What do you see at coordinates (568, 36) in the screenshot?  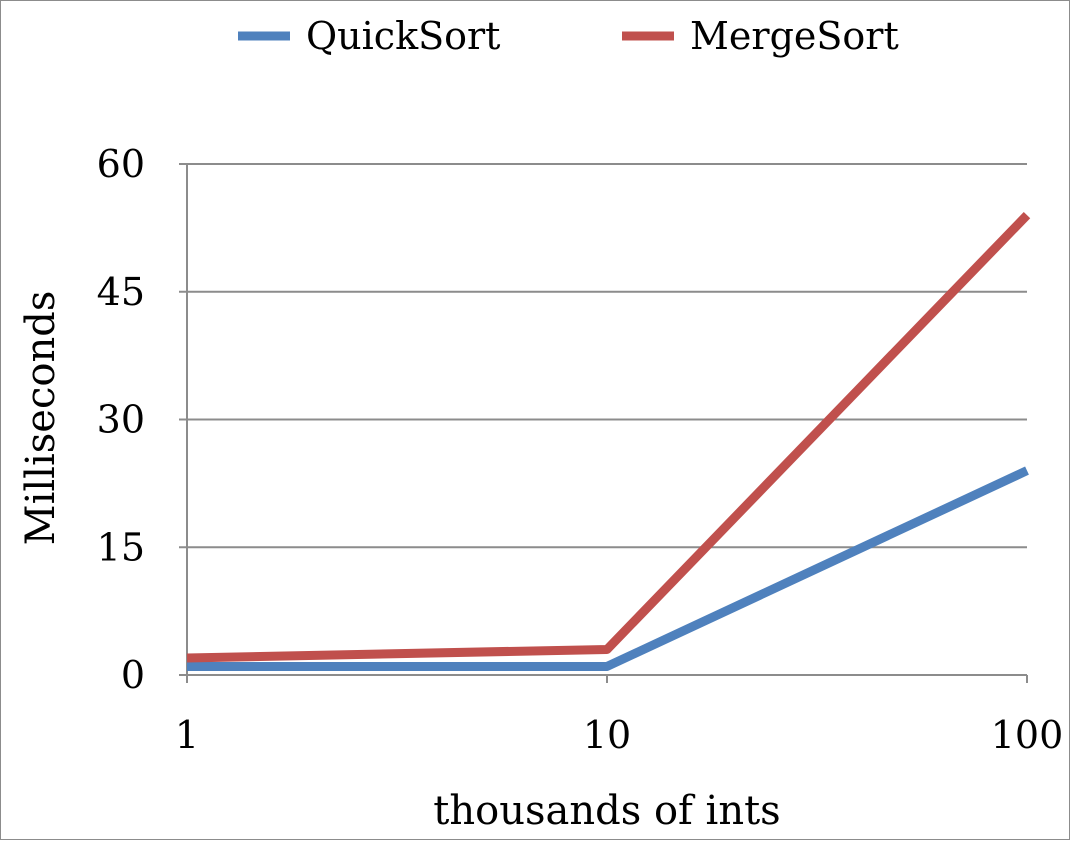 I see `legend: QuickSort MergeSort` at bounding box center [568, 36].